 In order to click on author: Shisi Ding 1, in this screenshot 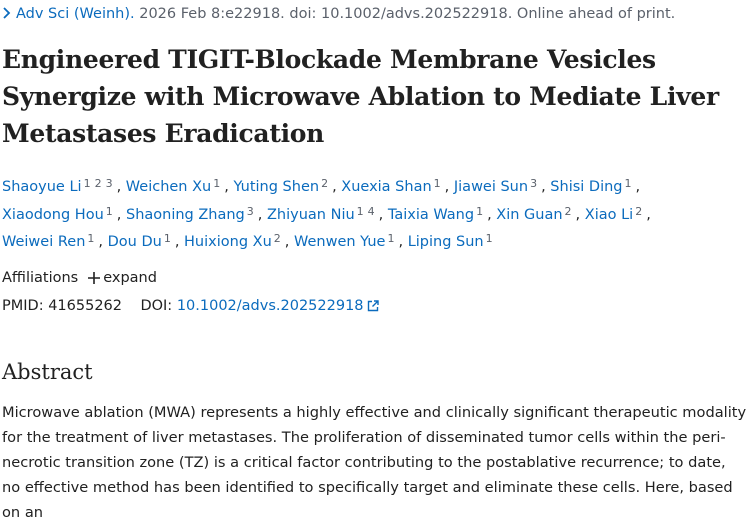, I will do `click(595, 186)`.